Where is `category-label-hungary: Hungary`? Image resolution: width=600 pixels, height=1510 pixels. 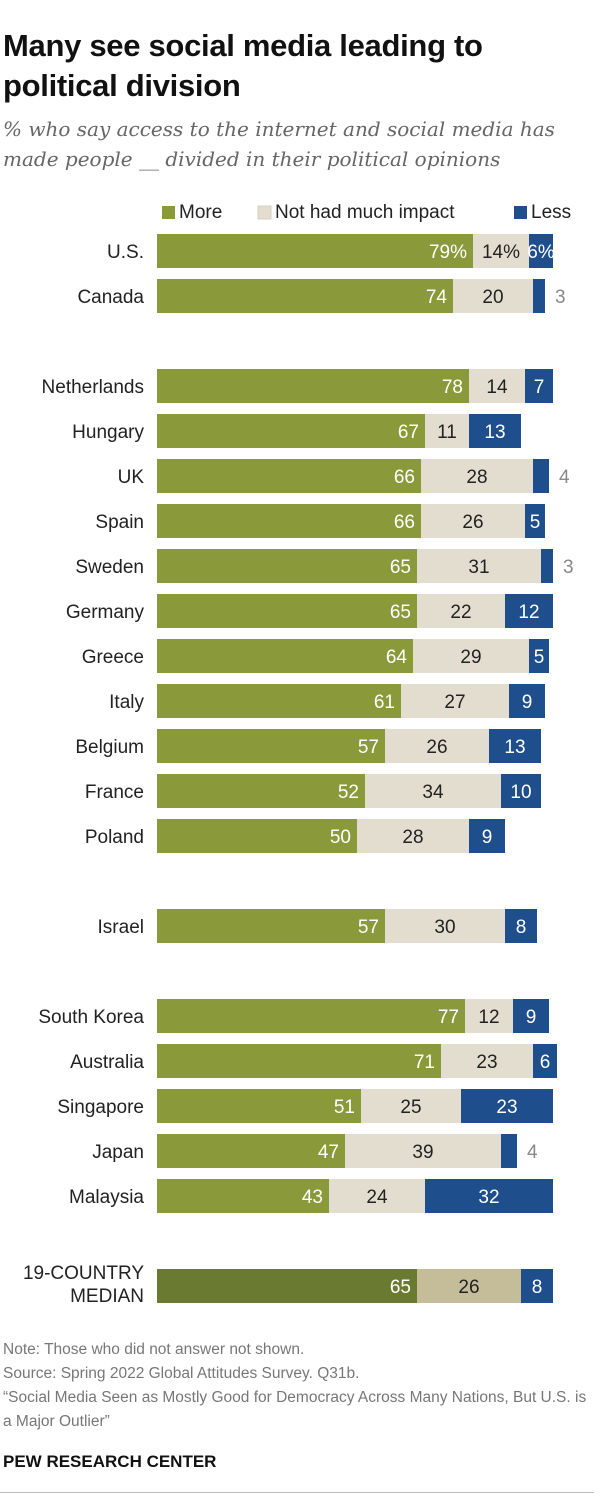
category-label-hungary: Hungary is located at coordinates (108, 432).